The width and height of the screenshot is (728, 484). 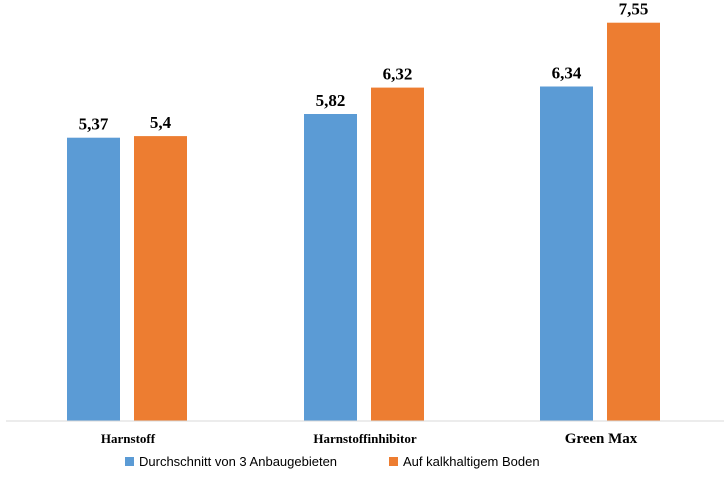 I want to click on data-label-harnstoff-series-1: 5,37, so click(x=94, y=124).